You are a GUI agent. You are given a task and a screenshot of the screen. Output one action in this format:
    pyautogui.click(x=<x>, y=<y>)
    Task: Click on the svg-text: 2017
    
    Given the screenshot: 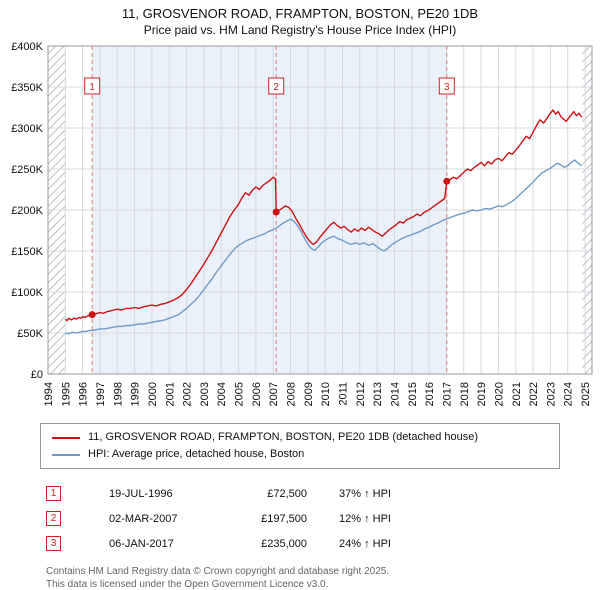 What is the action you would take?
    pyautogui.click(x=448, y=394)
    